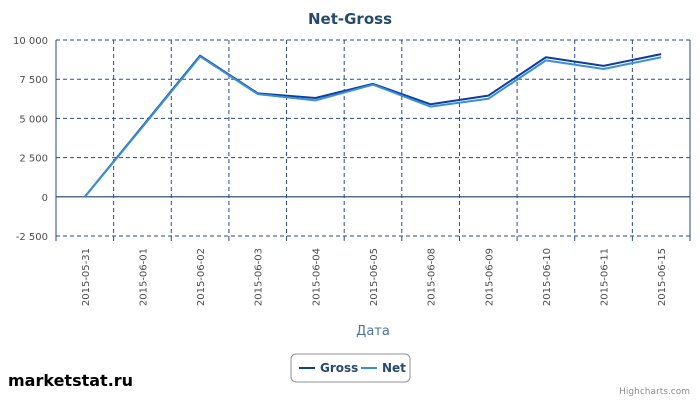 This screenshot has width=700, height=400. I want to click on x-tick-label: 2015-06-11, so click(605, 277).